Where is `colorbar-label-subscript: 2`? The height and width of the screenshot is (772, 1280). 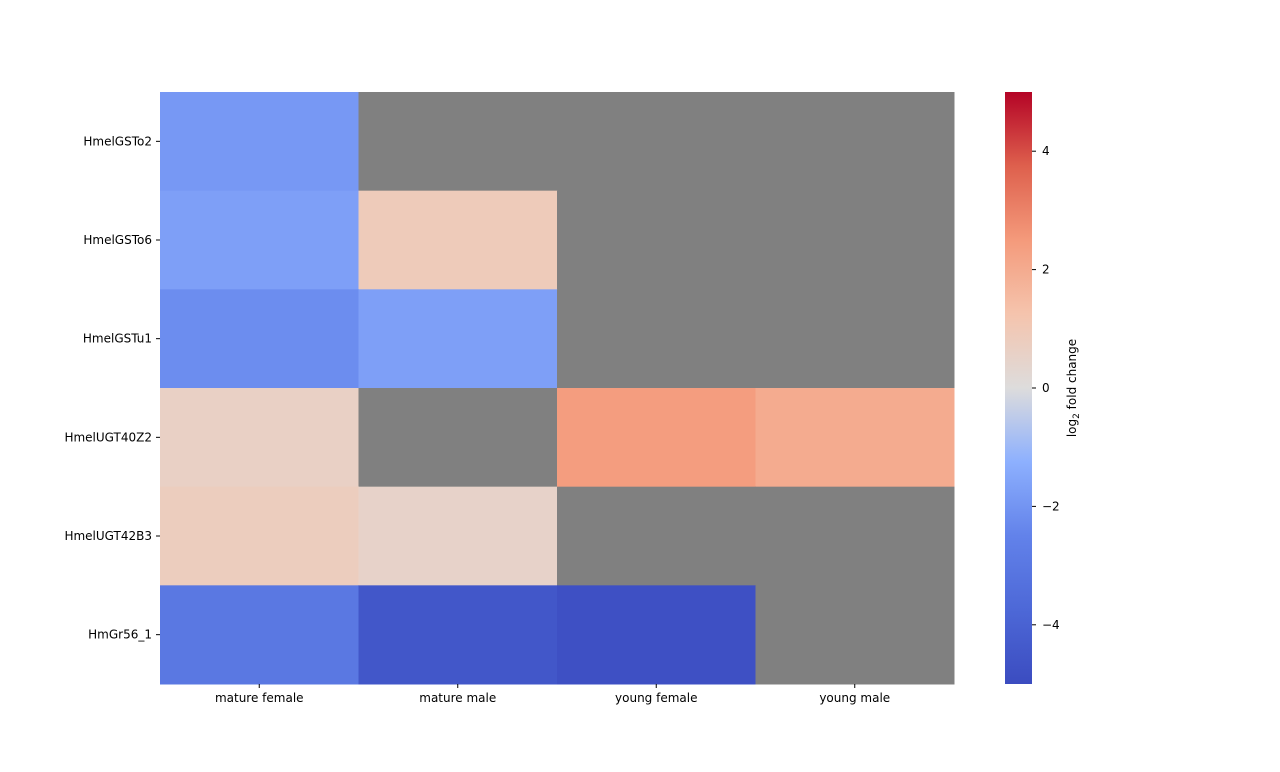 colorbar-label-subscript: 2 is located at coordinates (1077, 416).